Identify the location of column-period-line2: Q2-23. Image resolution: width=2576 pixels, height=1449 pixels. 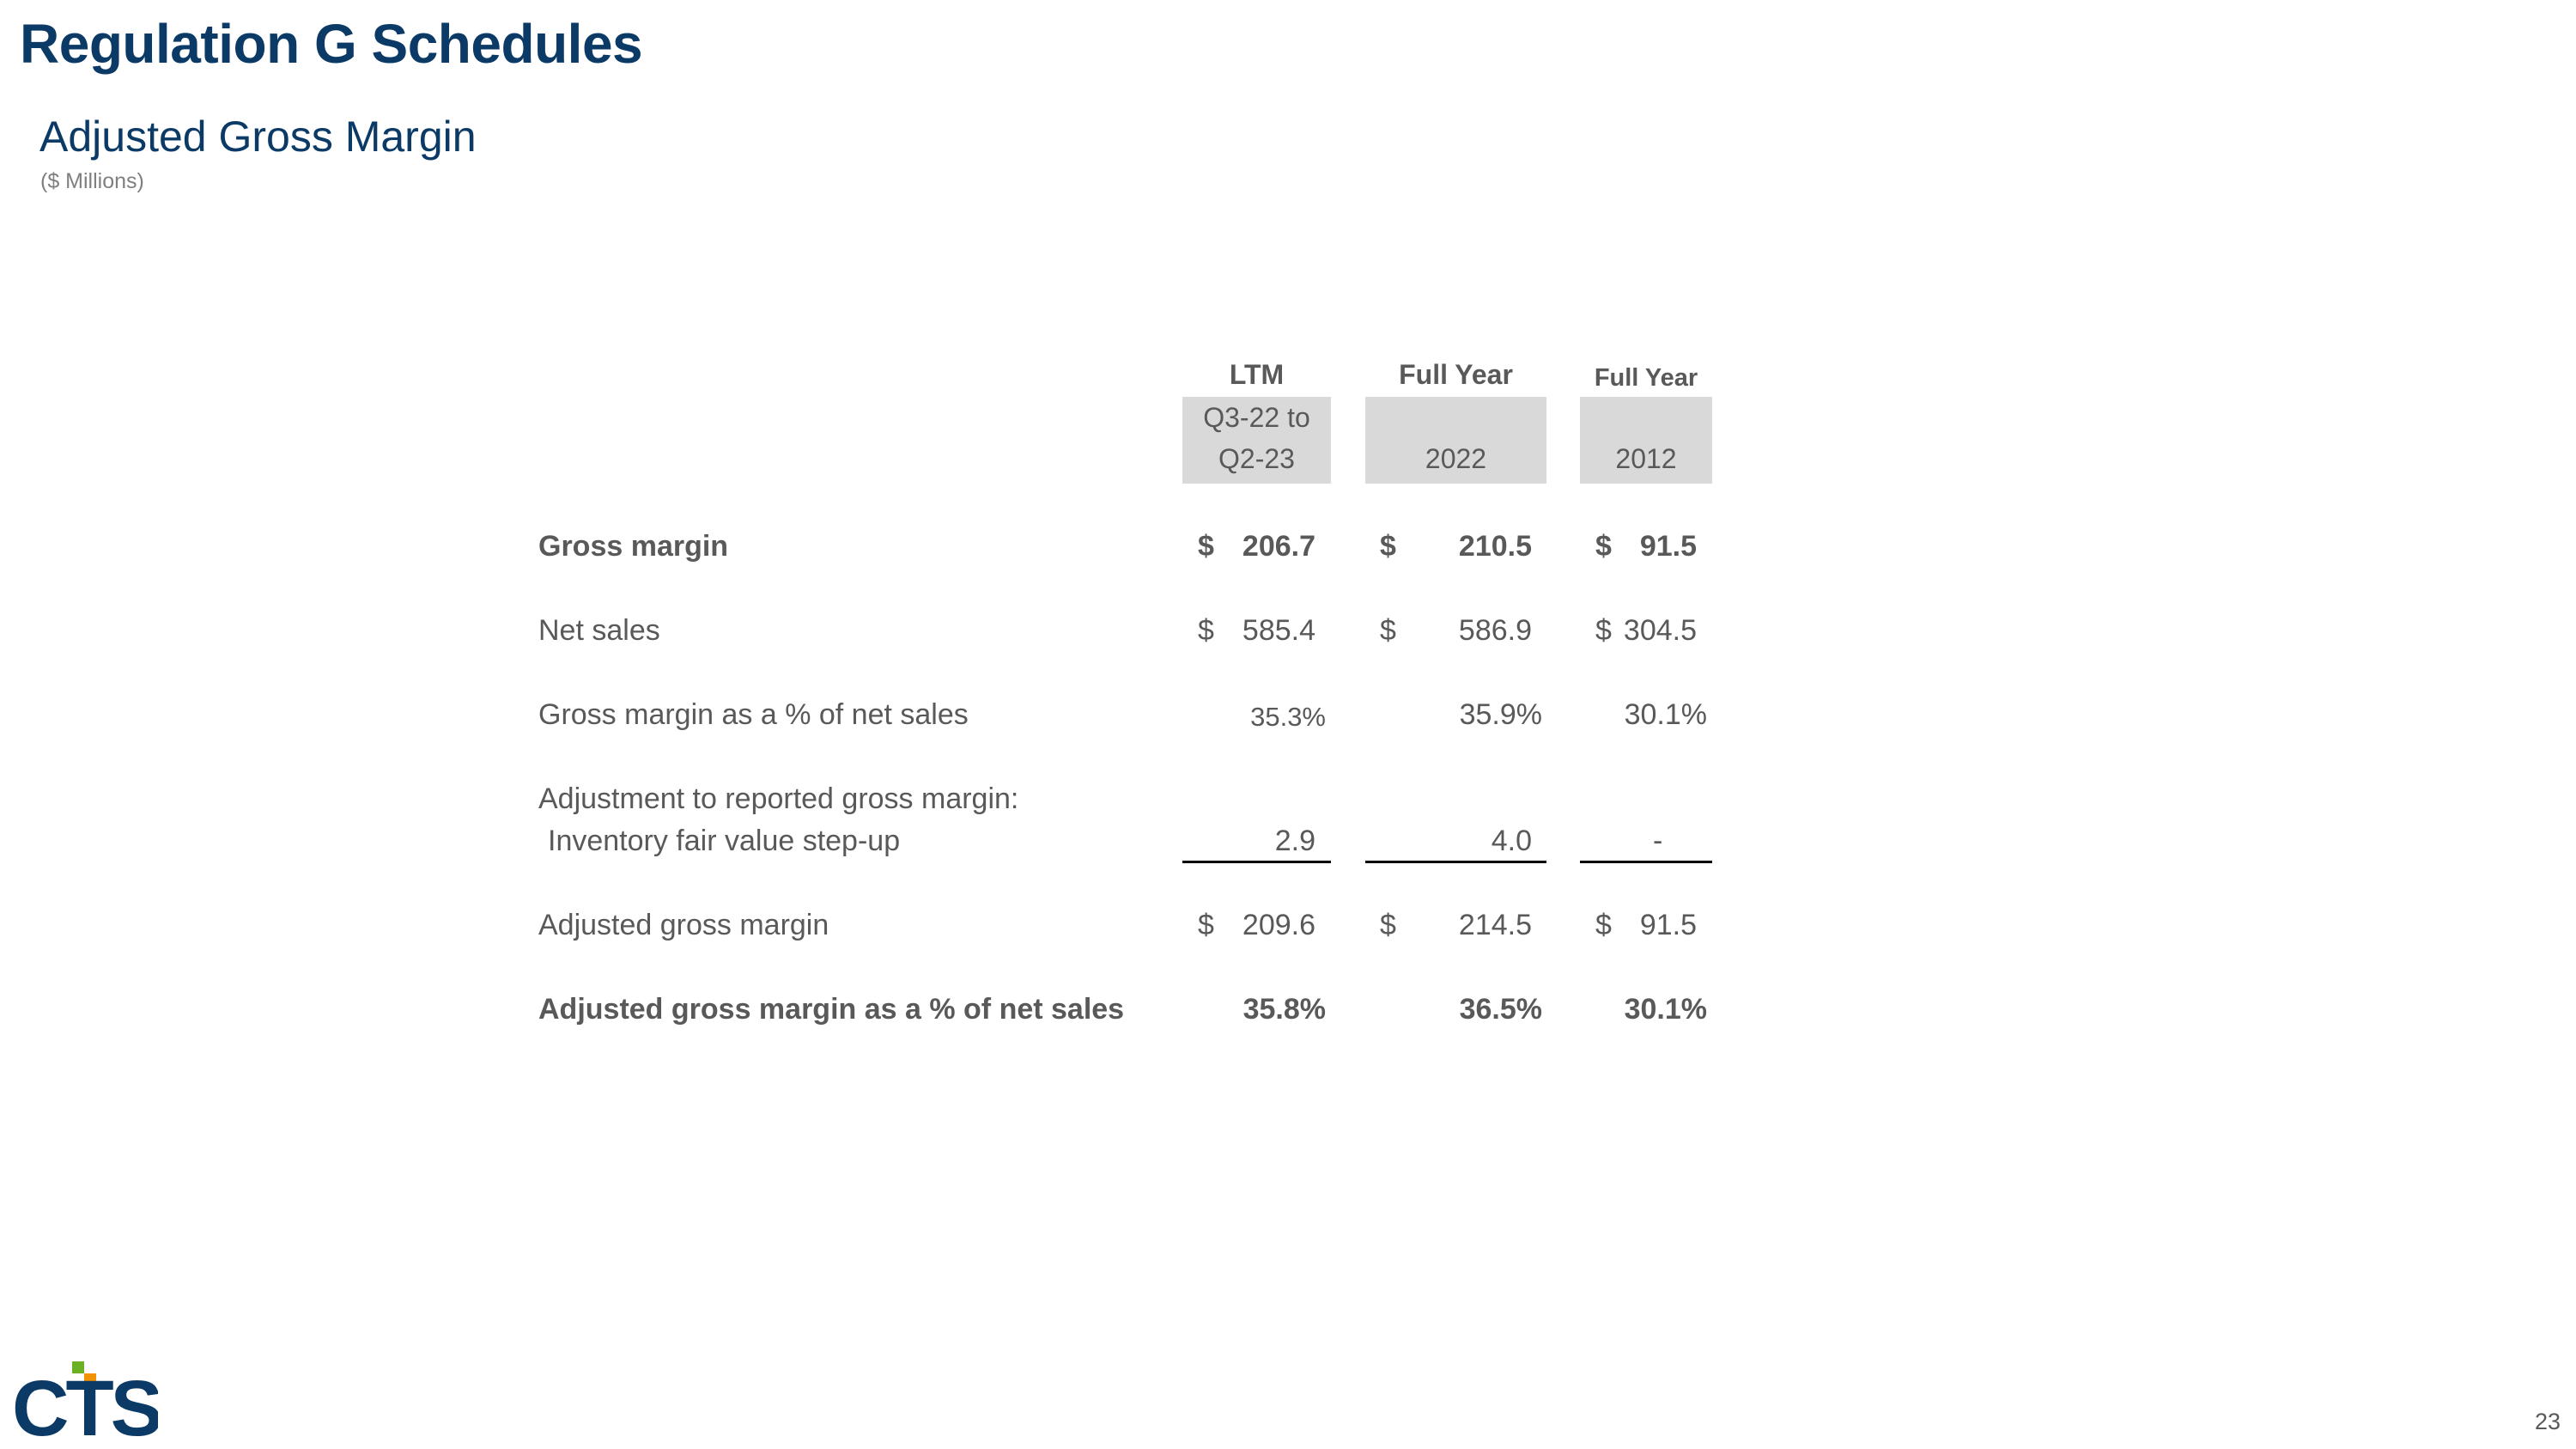
(1257, 458).